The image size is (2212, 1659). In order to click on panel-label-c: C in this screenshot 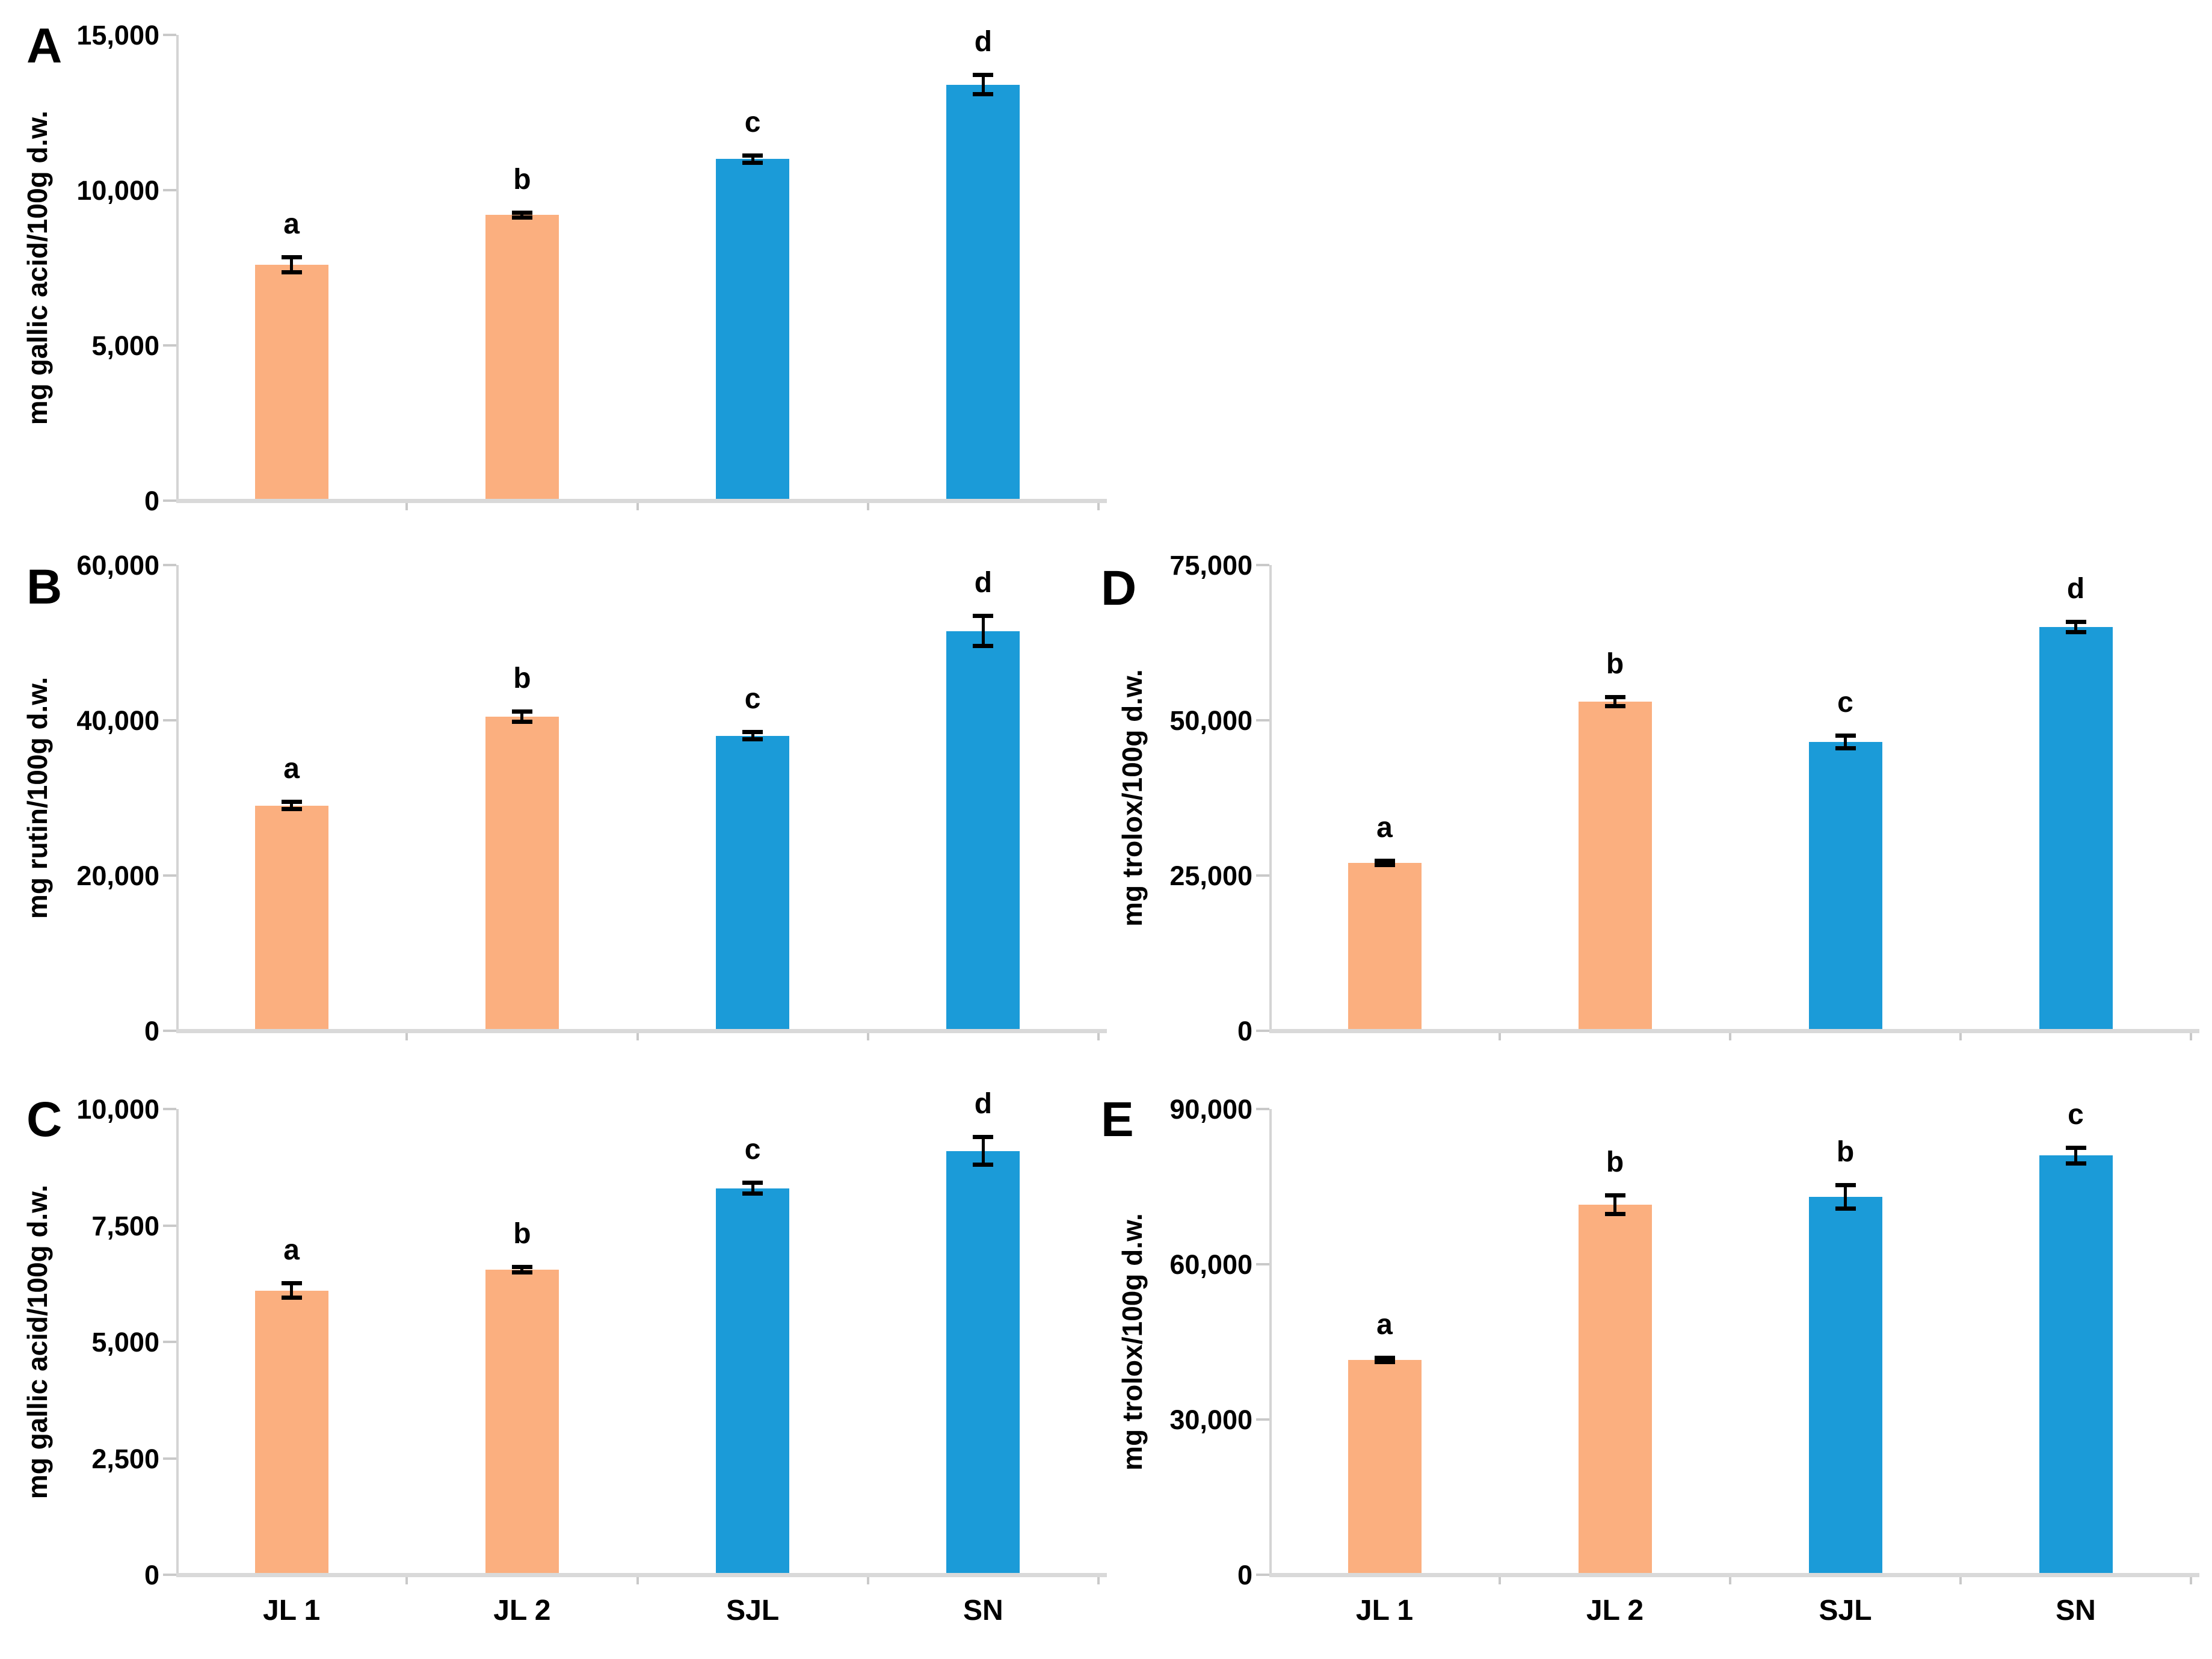, I will do `click(44, 1119)`.